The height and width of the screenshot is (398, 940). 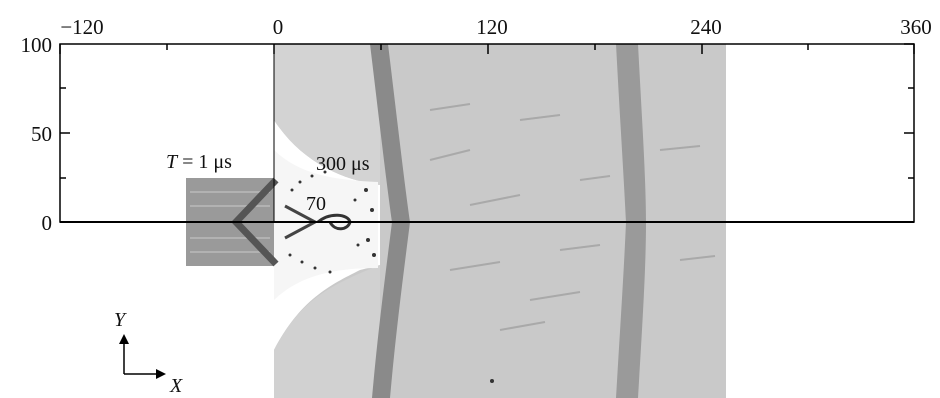 What do you see at coordinates (47, 223) in the screenshot?
I see `y-tick-label: 0` at bounding box center [47, 223].